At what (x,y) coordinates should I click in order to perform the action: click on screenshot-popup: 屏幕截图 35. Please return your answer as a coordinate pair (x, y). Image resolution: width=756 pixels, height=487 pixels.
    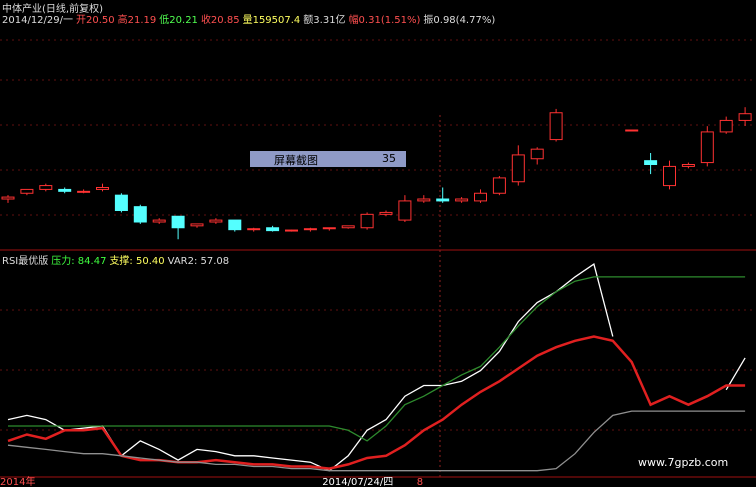
    Looking at the image, I should click on (328, 159).